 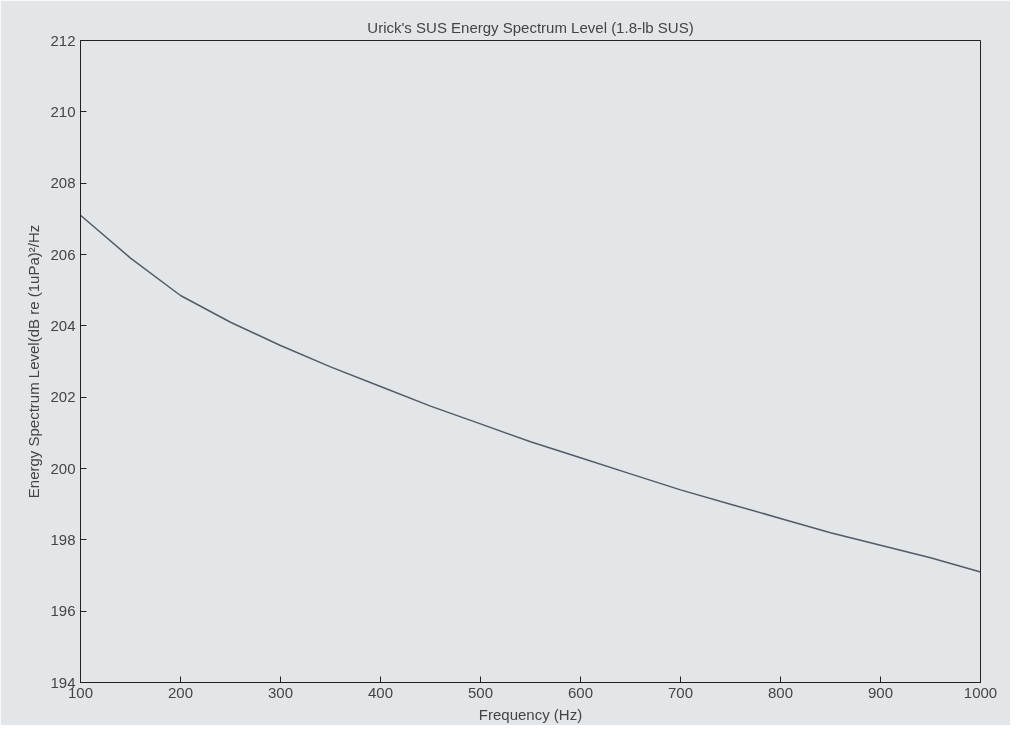 What do you see at coordinates (580, 692) in the screenshot?
I see `x-tick-label: 600` at bounding box center [580, 692].